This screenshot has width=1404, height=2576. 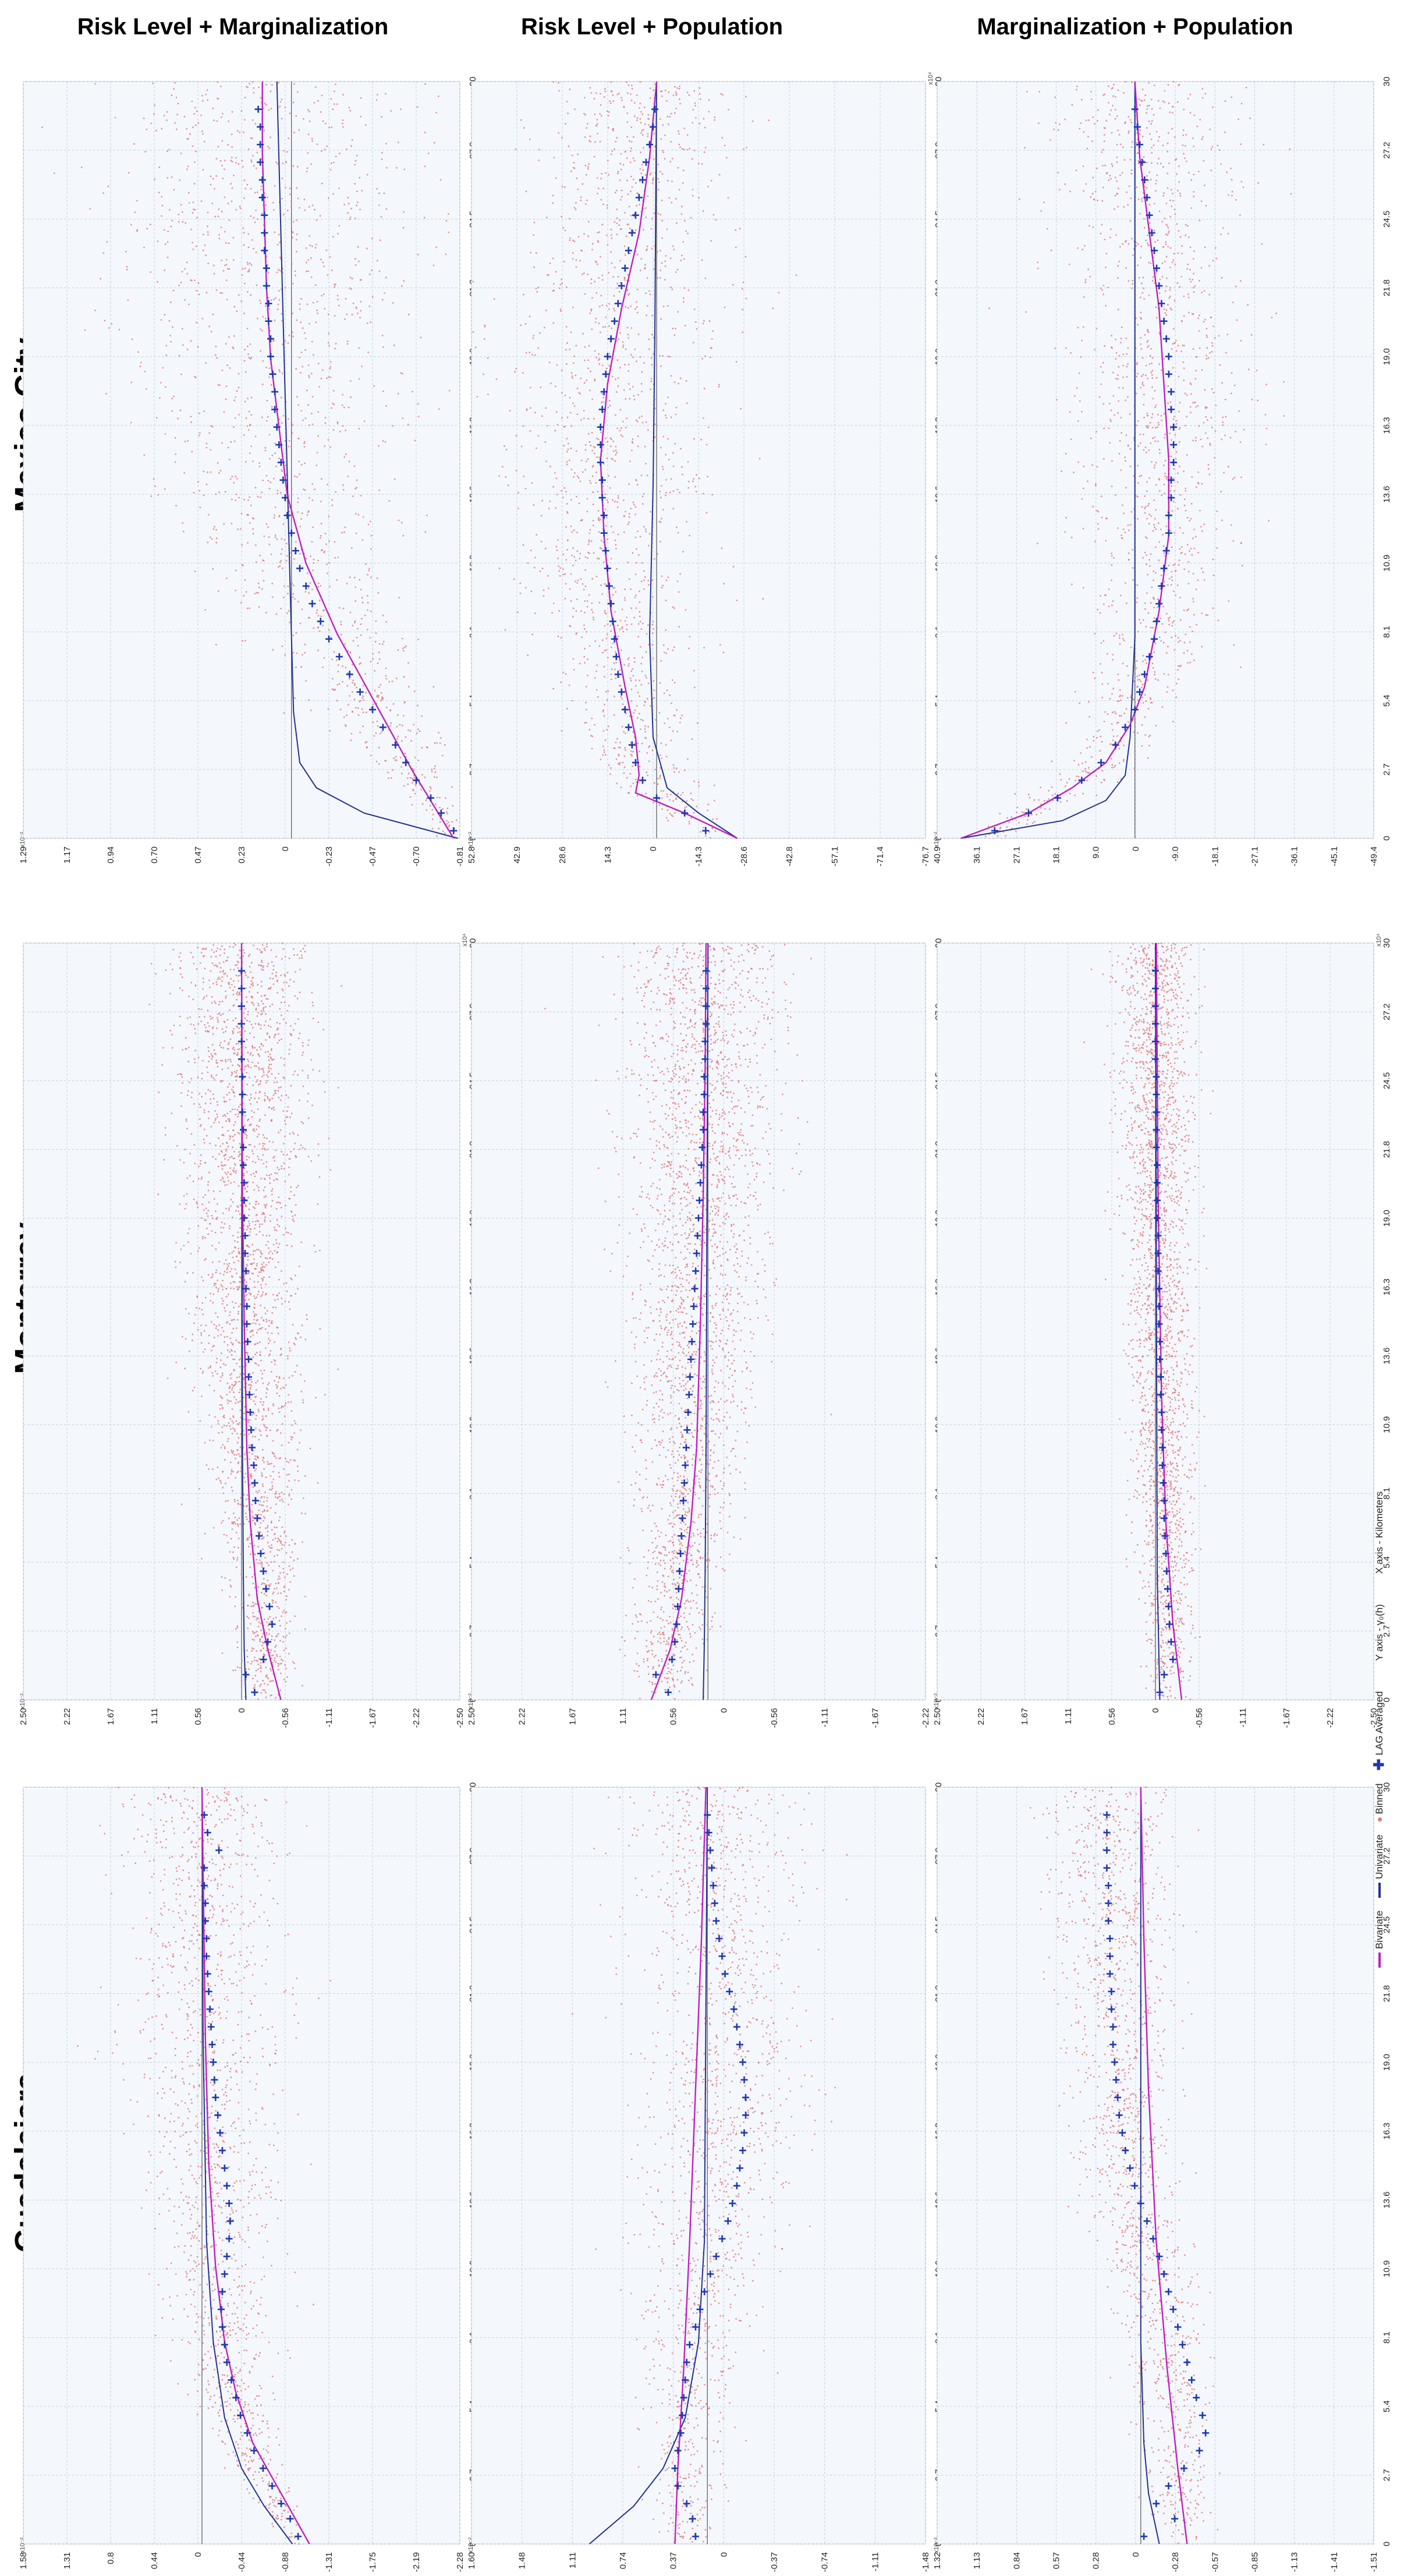 What do you see at coordinates (1084, 469) in the screenshot?
I see `lag-averaged-points` at bounding box center [1084, 469].